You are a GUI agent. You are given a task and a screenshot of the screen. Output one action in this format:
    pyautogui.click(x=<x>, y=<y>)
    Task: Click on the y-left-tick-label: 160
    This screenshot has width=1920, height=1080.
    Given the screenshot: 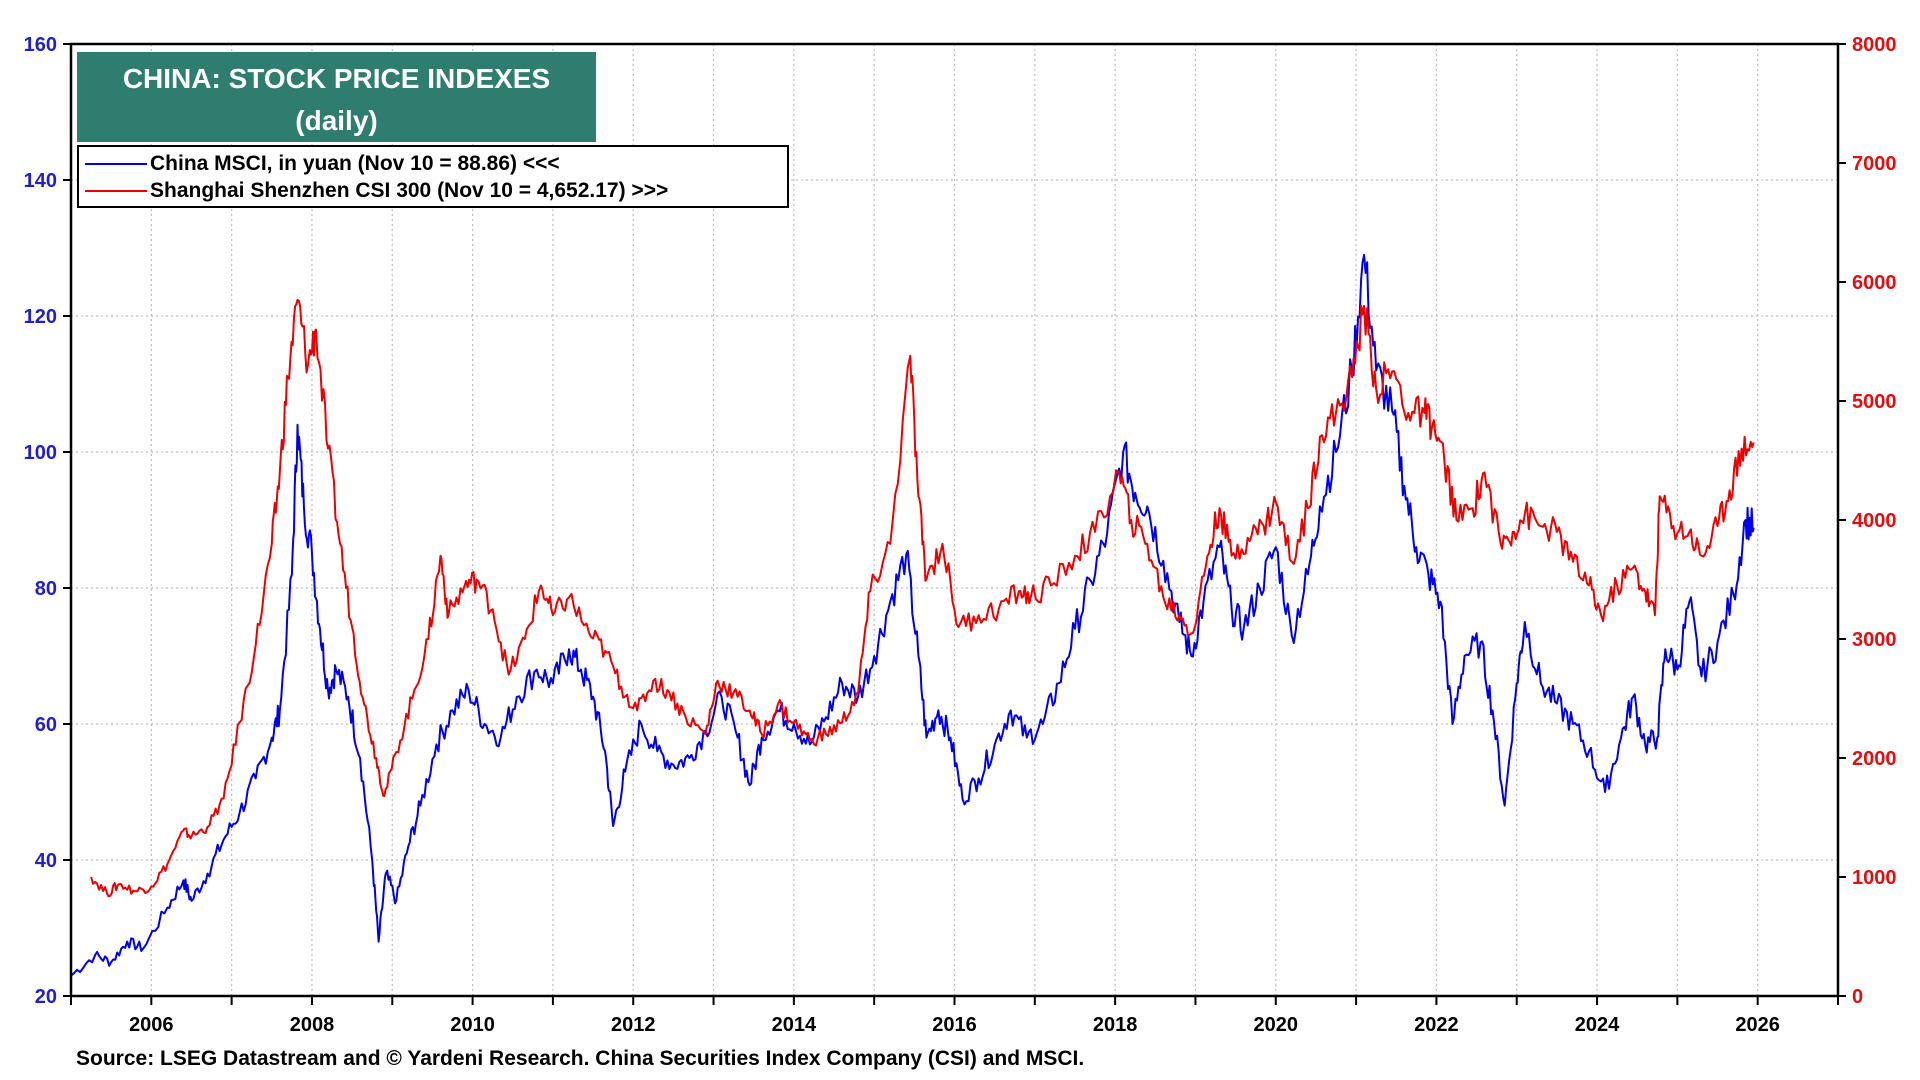 What is the action you would take?
    pyautogui.click(x=40, y=45)
    